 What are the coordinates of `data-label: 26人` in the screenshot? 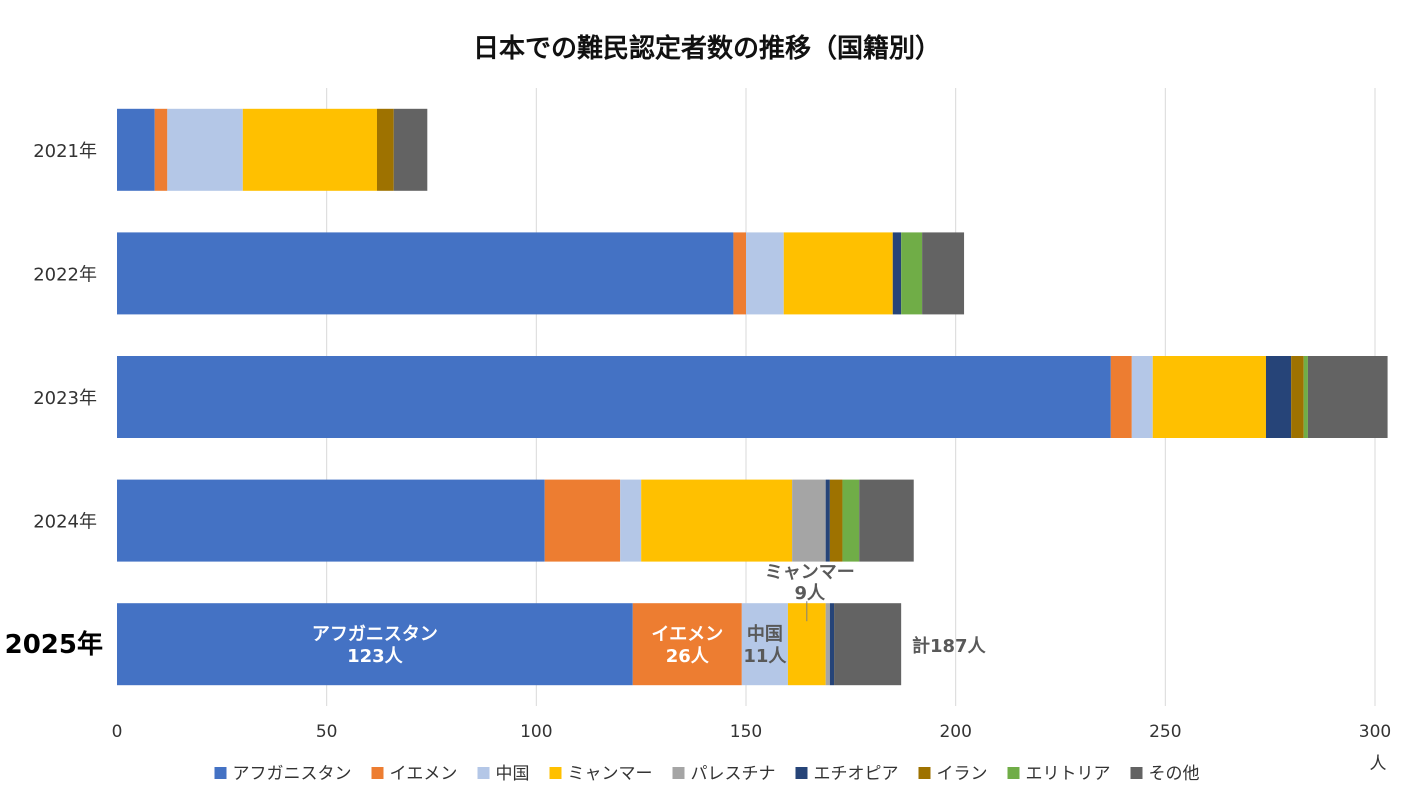 It's located at (688, 656).